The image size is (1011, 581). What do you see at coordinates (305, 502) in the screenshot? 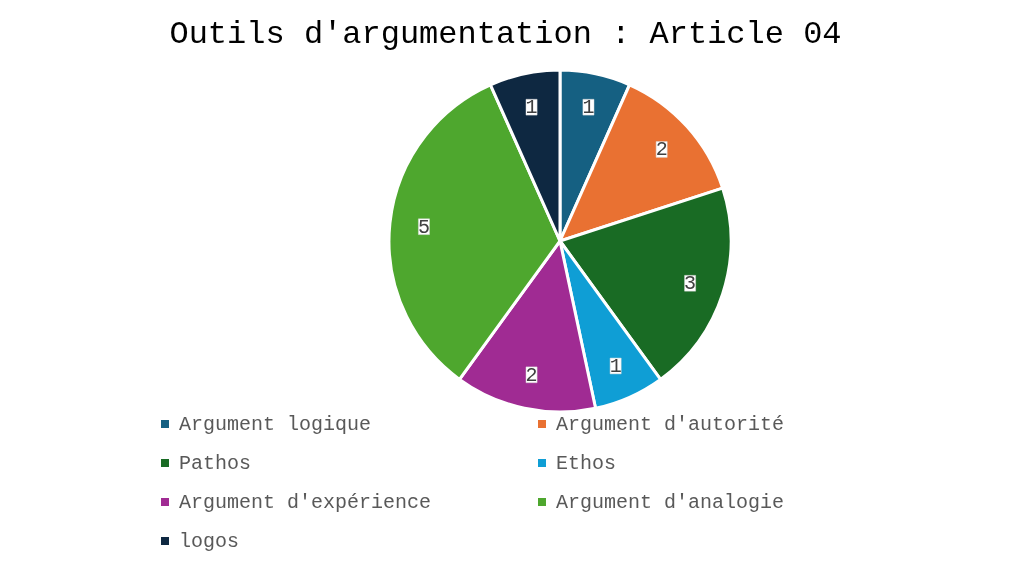
I see `legend-label: Argument d'expérience` at bounding box center [305, 502].